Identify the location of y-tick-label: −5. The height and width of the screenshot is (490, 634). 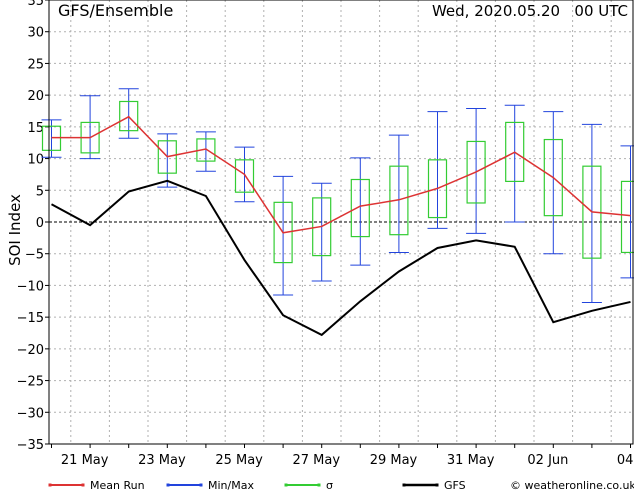
(34, 255).